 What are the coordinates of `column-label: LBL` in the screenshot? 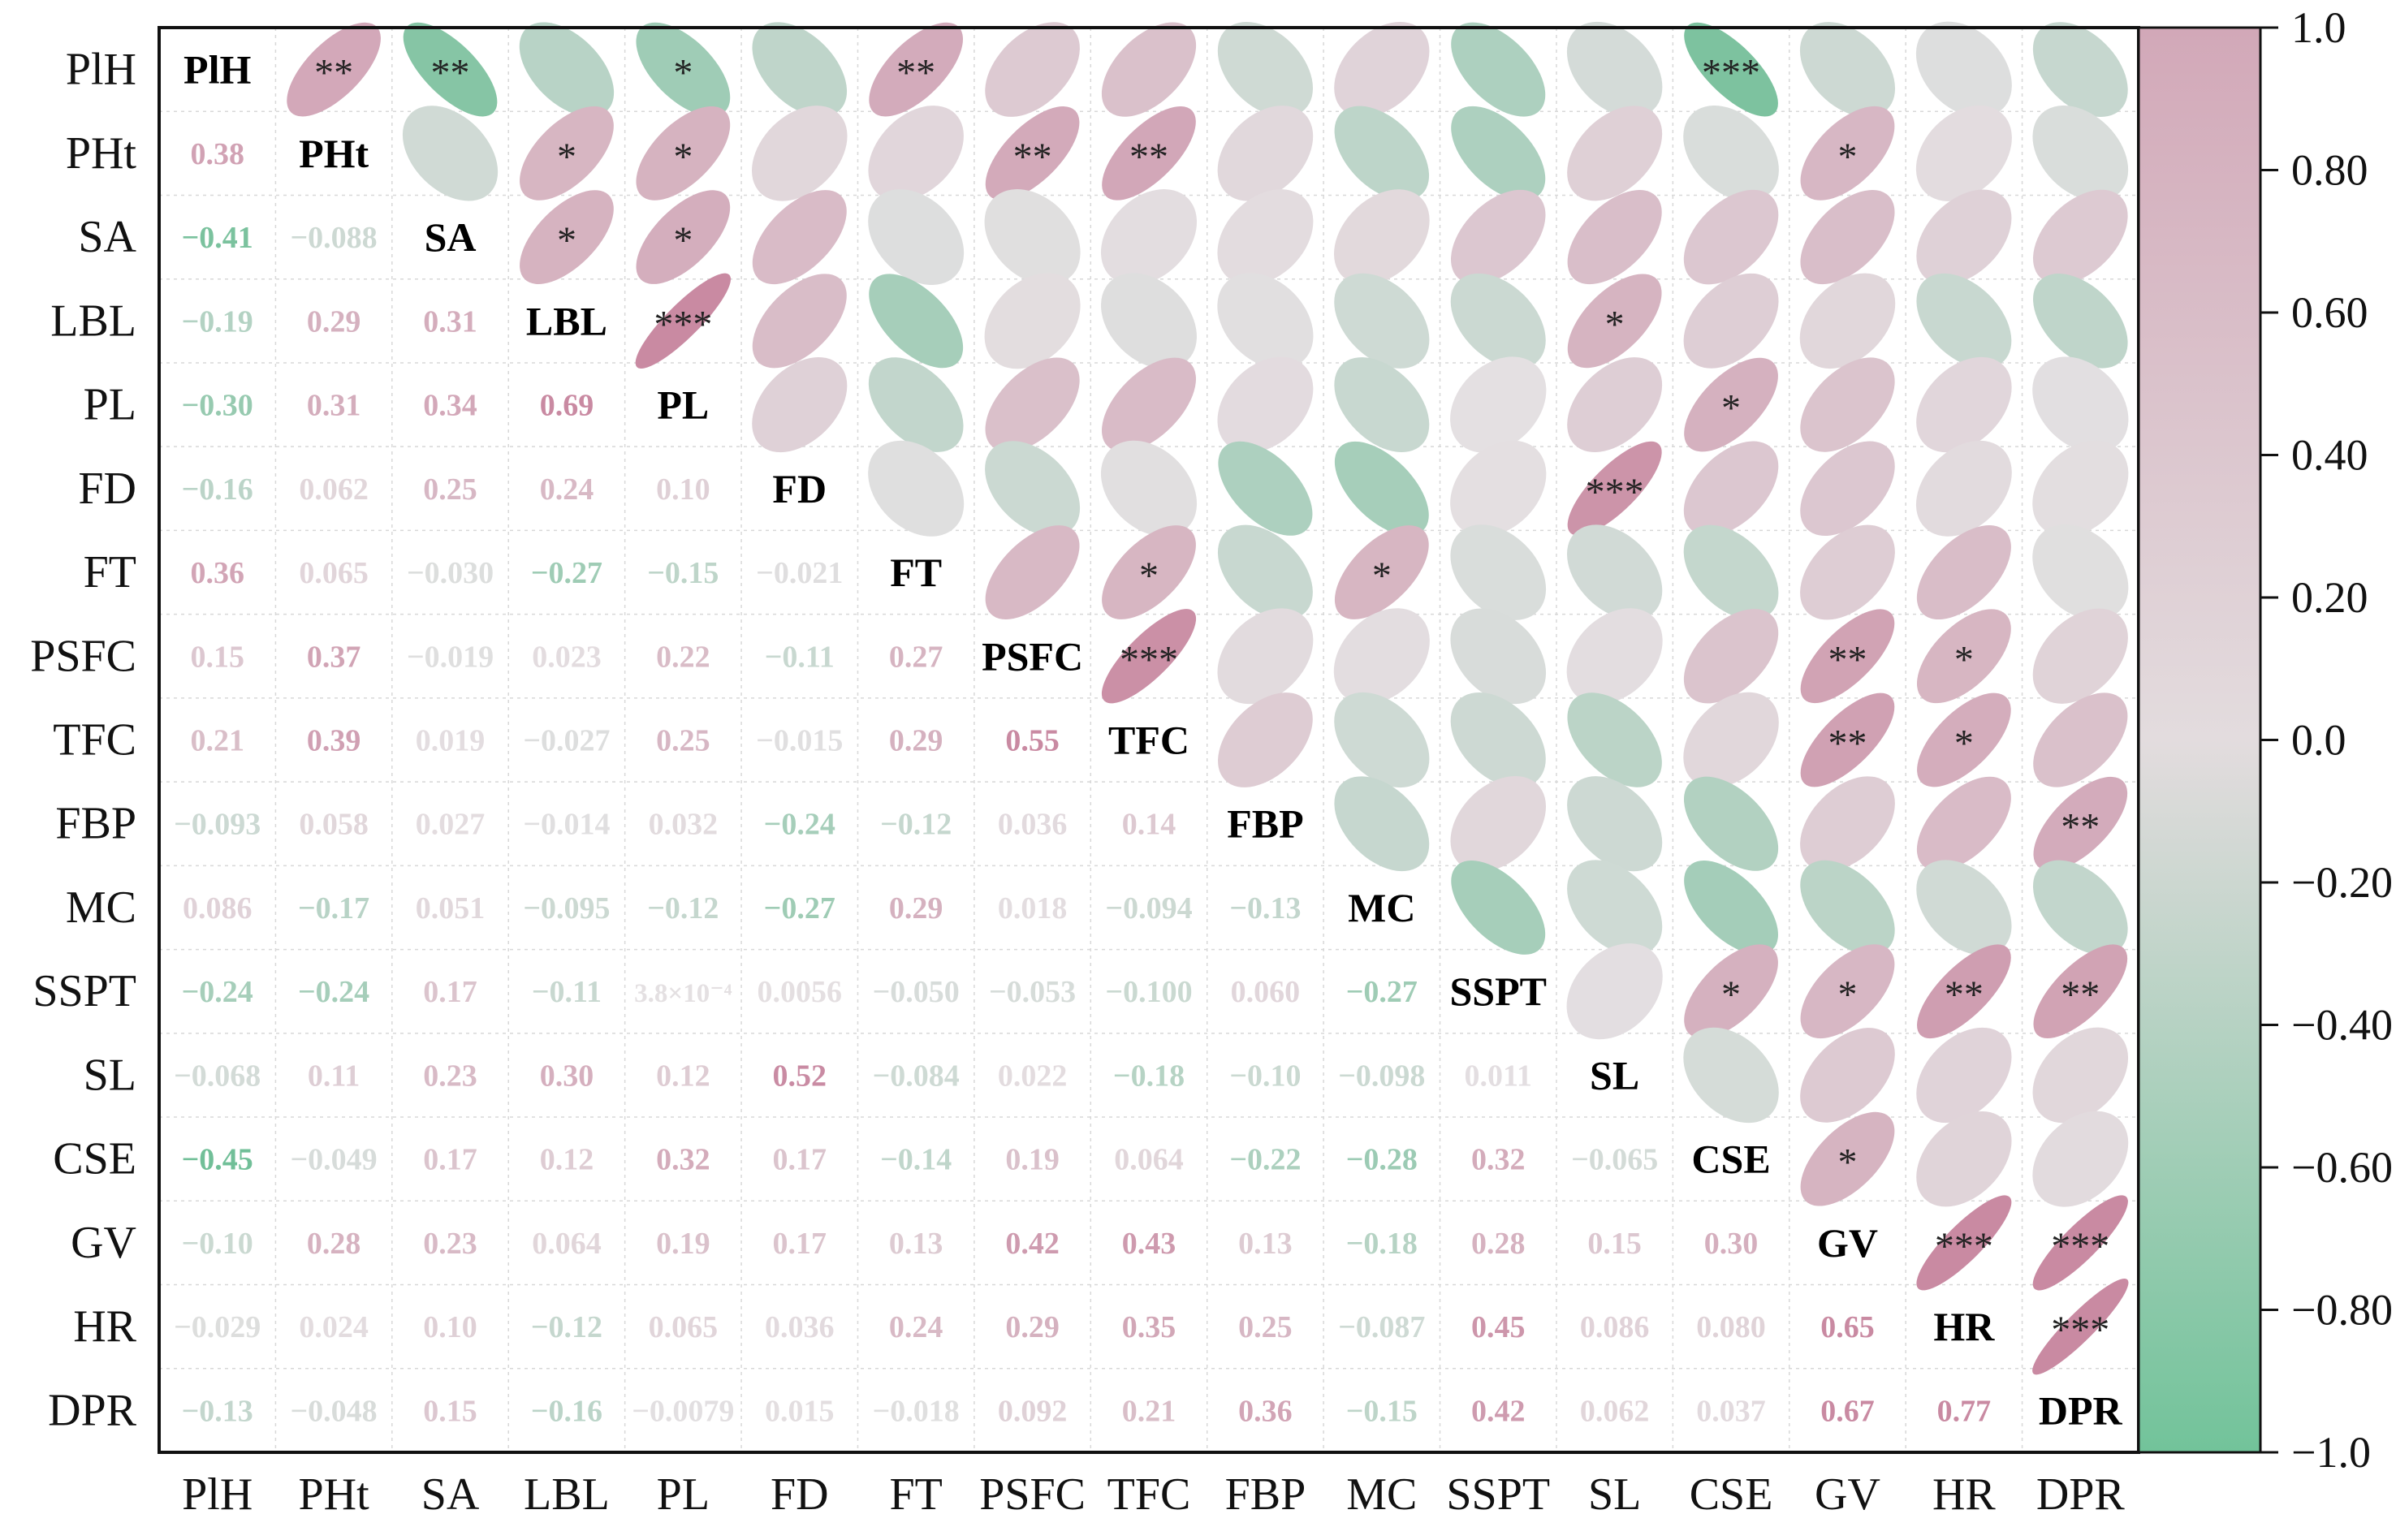 It's located at (567, 1495).